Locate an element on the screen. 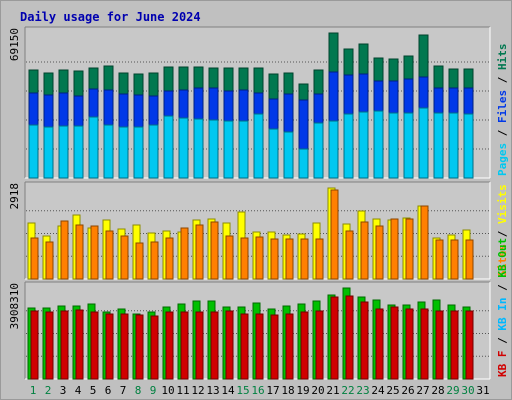 The width and height of the screenshot is (512, 400). x-tick-label-day-24: 24 is located at coordinates (378, 390).